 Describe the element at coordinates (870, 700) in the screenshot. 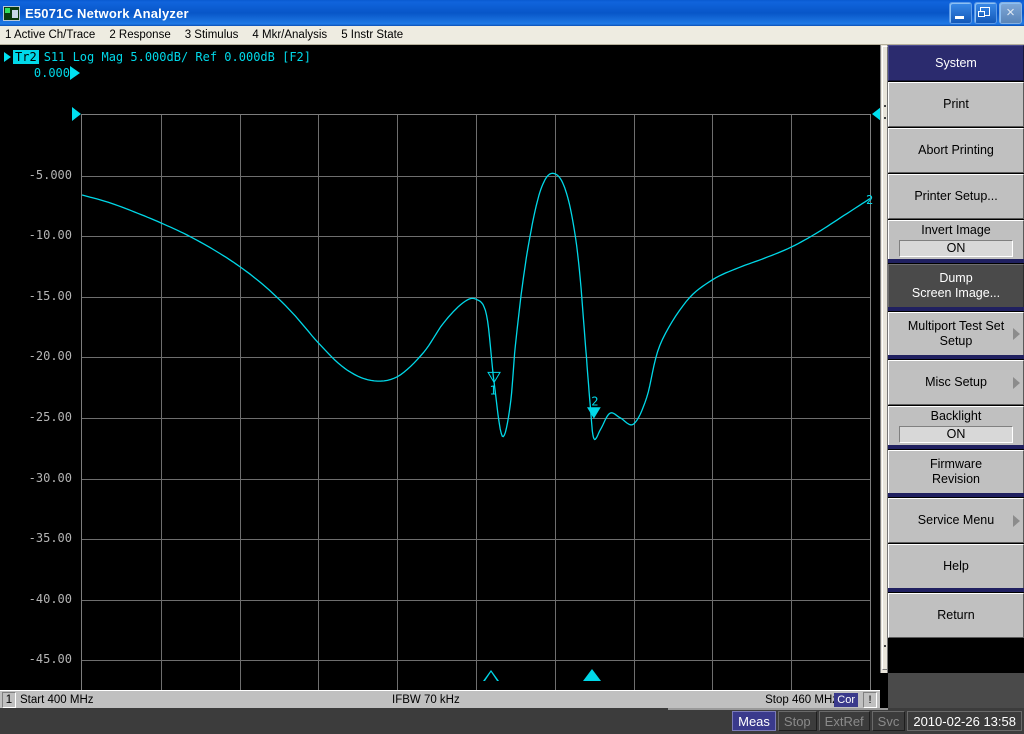

I see `status-alert-badge: !` at that location.